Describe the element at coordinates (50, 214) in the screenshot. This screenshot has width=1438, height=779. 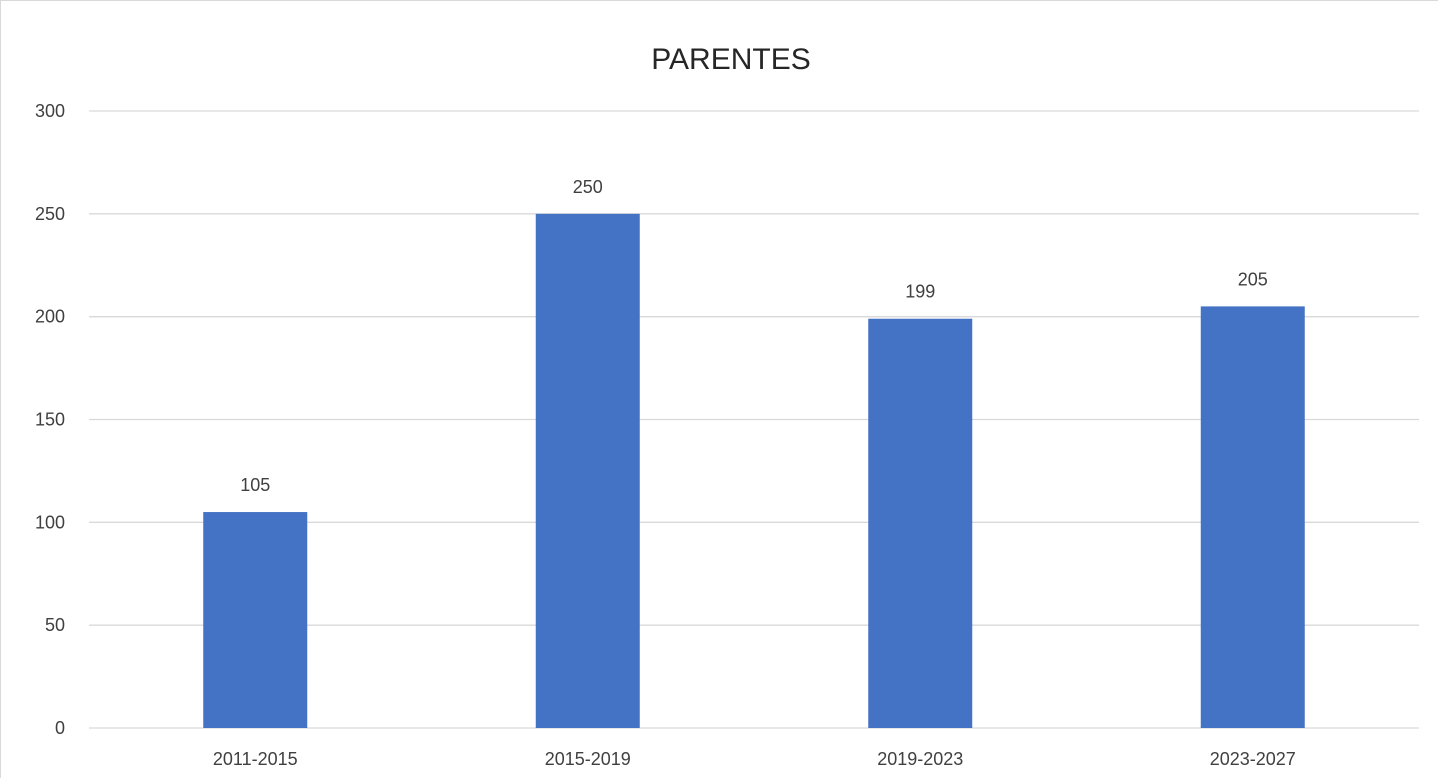
I see `y-tick-label: 250` at that location.